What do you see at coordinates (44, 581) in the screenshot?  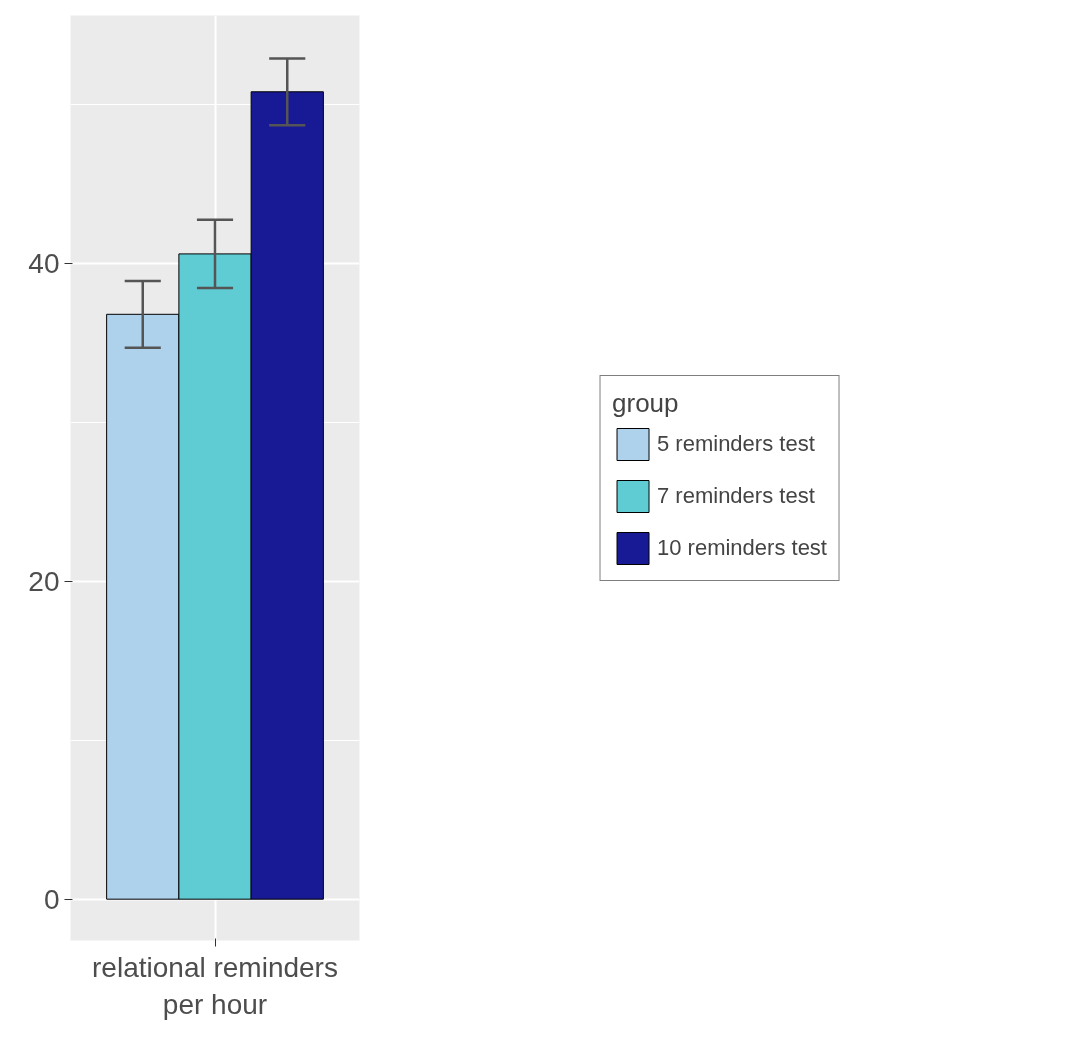 I see `y-tick-label: 20` at bounding box center [44, 581].